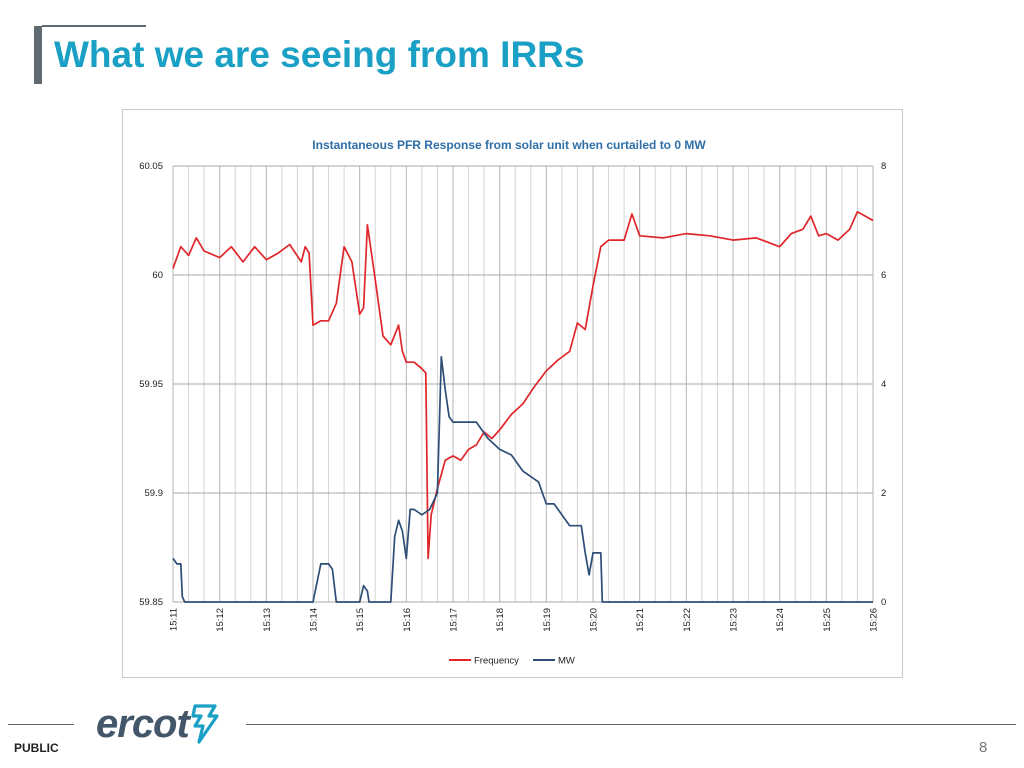  What do you see at coordinates (983, 747) in the screenshot?
I see `page-number: 8` at bounding box center [983, 747].